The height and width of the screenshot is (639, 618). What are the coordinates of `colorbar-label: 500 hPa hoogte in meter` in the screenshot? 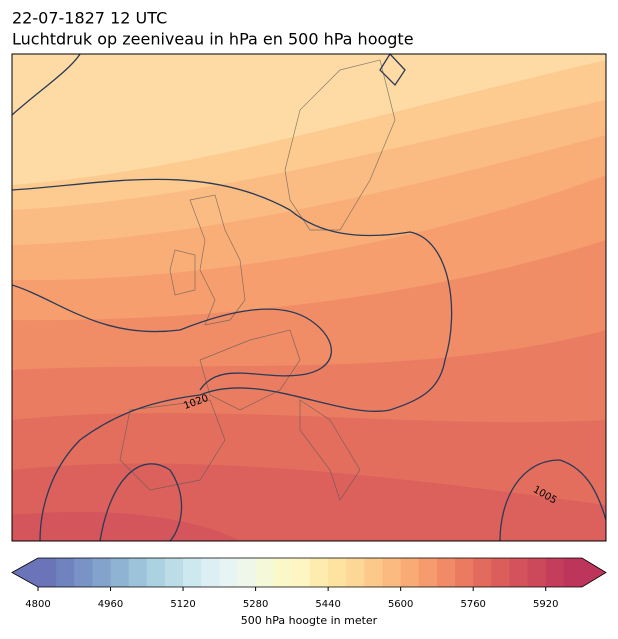 It's located at (309, 620).